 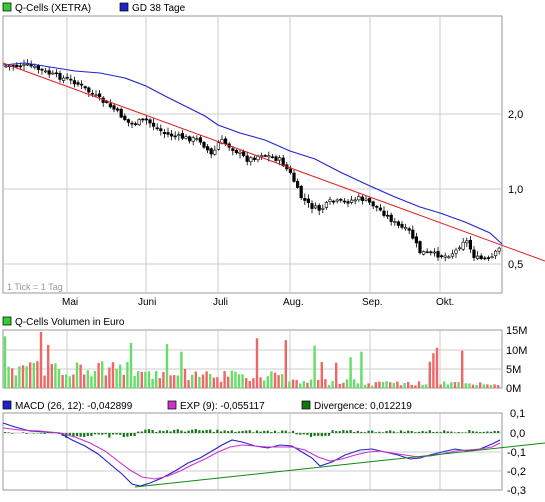 I want to click on macd-y-tick-0-0: 0,0, so click(x=517, y=434).